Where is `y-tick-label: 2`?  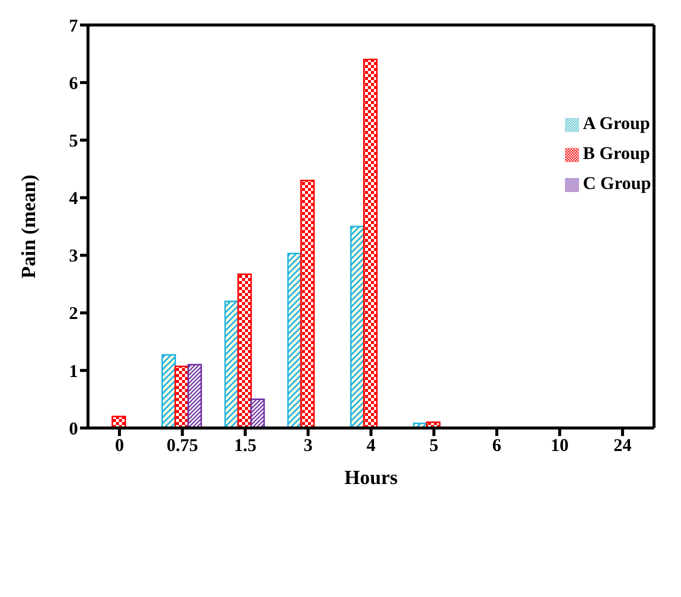 y-tick-label: 2 is located at coordinates (73, 313).